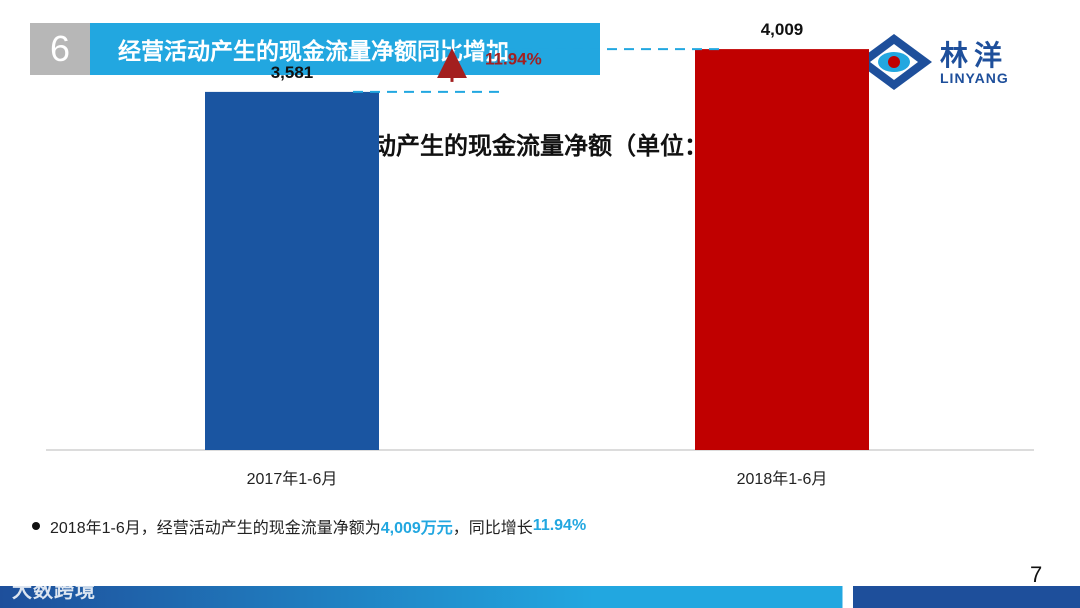 Image resolution: width=1080 pixels, height=608 pixels. Describe the element at coordinates (416, 528) in the screenshot. I see `note-highlight-value: 4,009万元` at that location.